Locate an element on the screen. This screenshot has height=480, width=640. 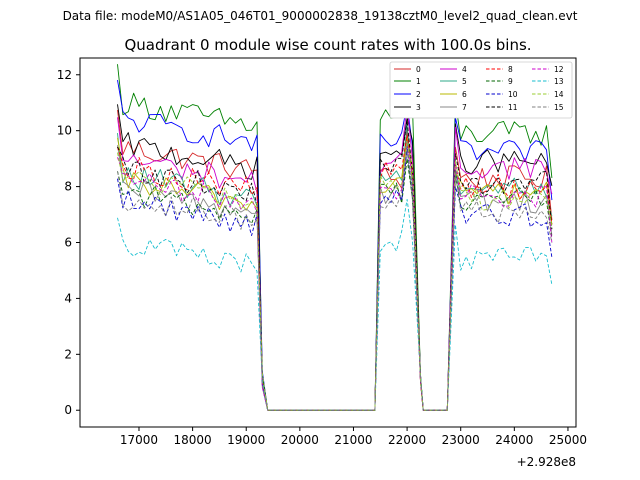
y-tick-label: 4 is located at coordinates (68, 298).